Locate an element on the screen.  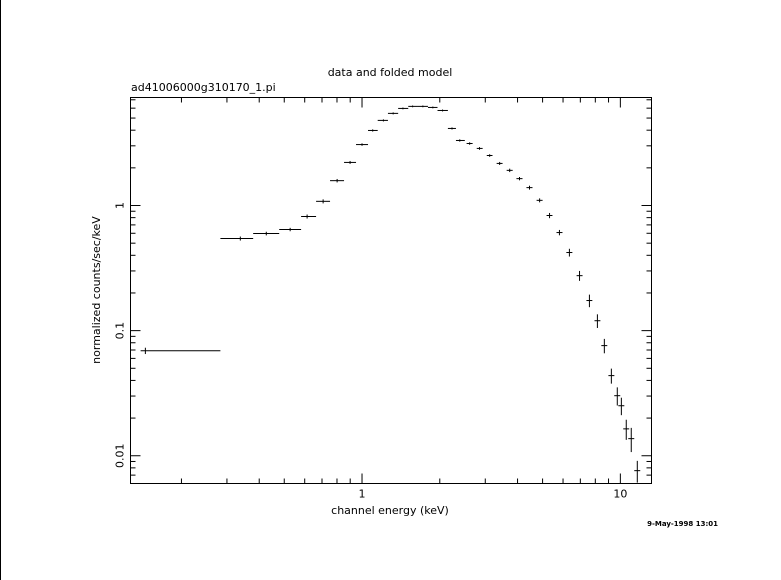
y-axis-label: normalized counts/sec/keV is located at coordinates (96, 290).